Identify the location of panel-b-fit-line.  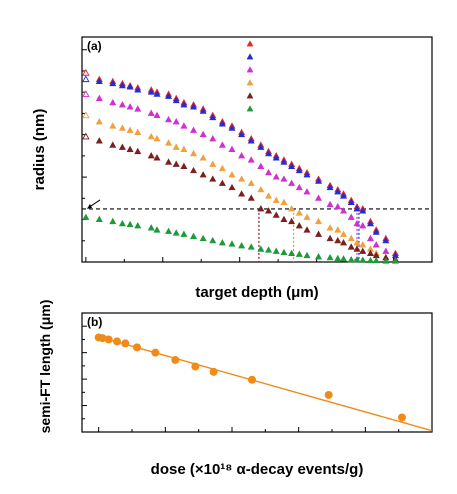
(265, 384).